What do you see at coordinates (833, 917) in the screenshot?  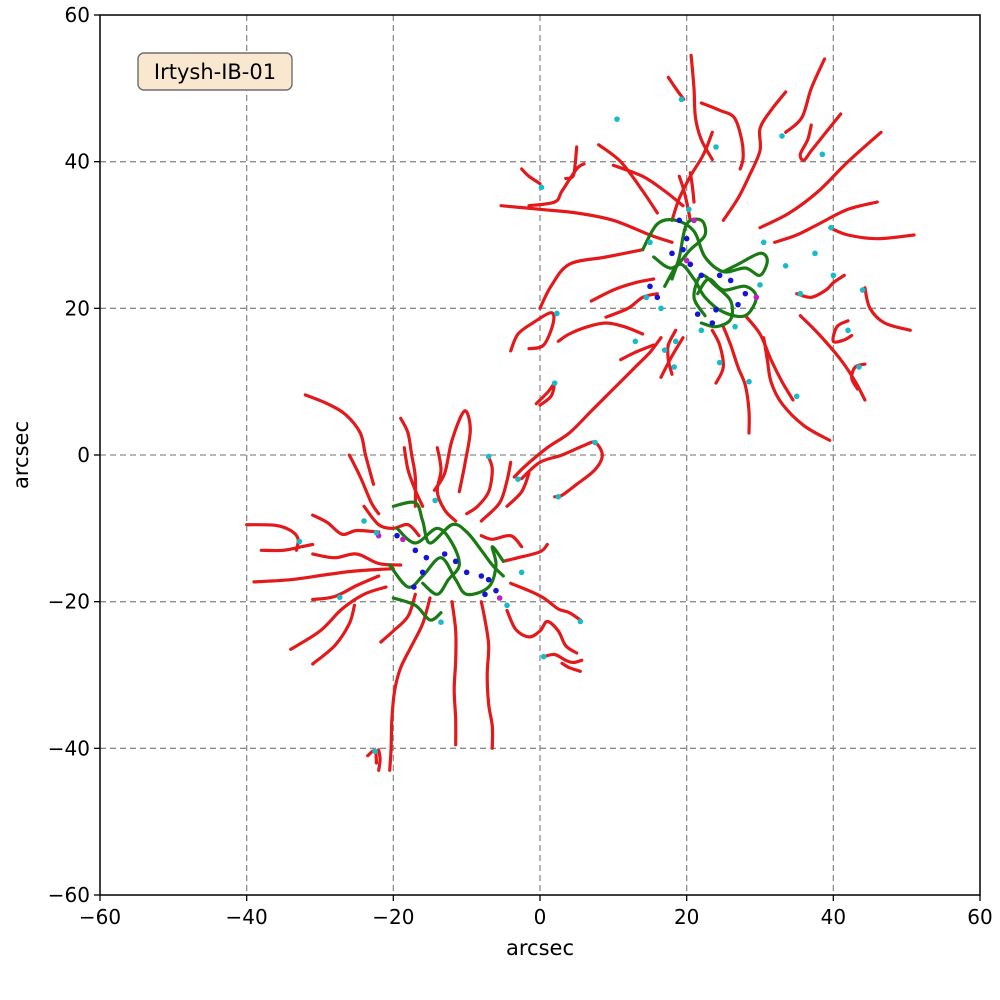 I see `x-tick-label-5: 40` at bounding box center [833, 917].